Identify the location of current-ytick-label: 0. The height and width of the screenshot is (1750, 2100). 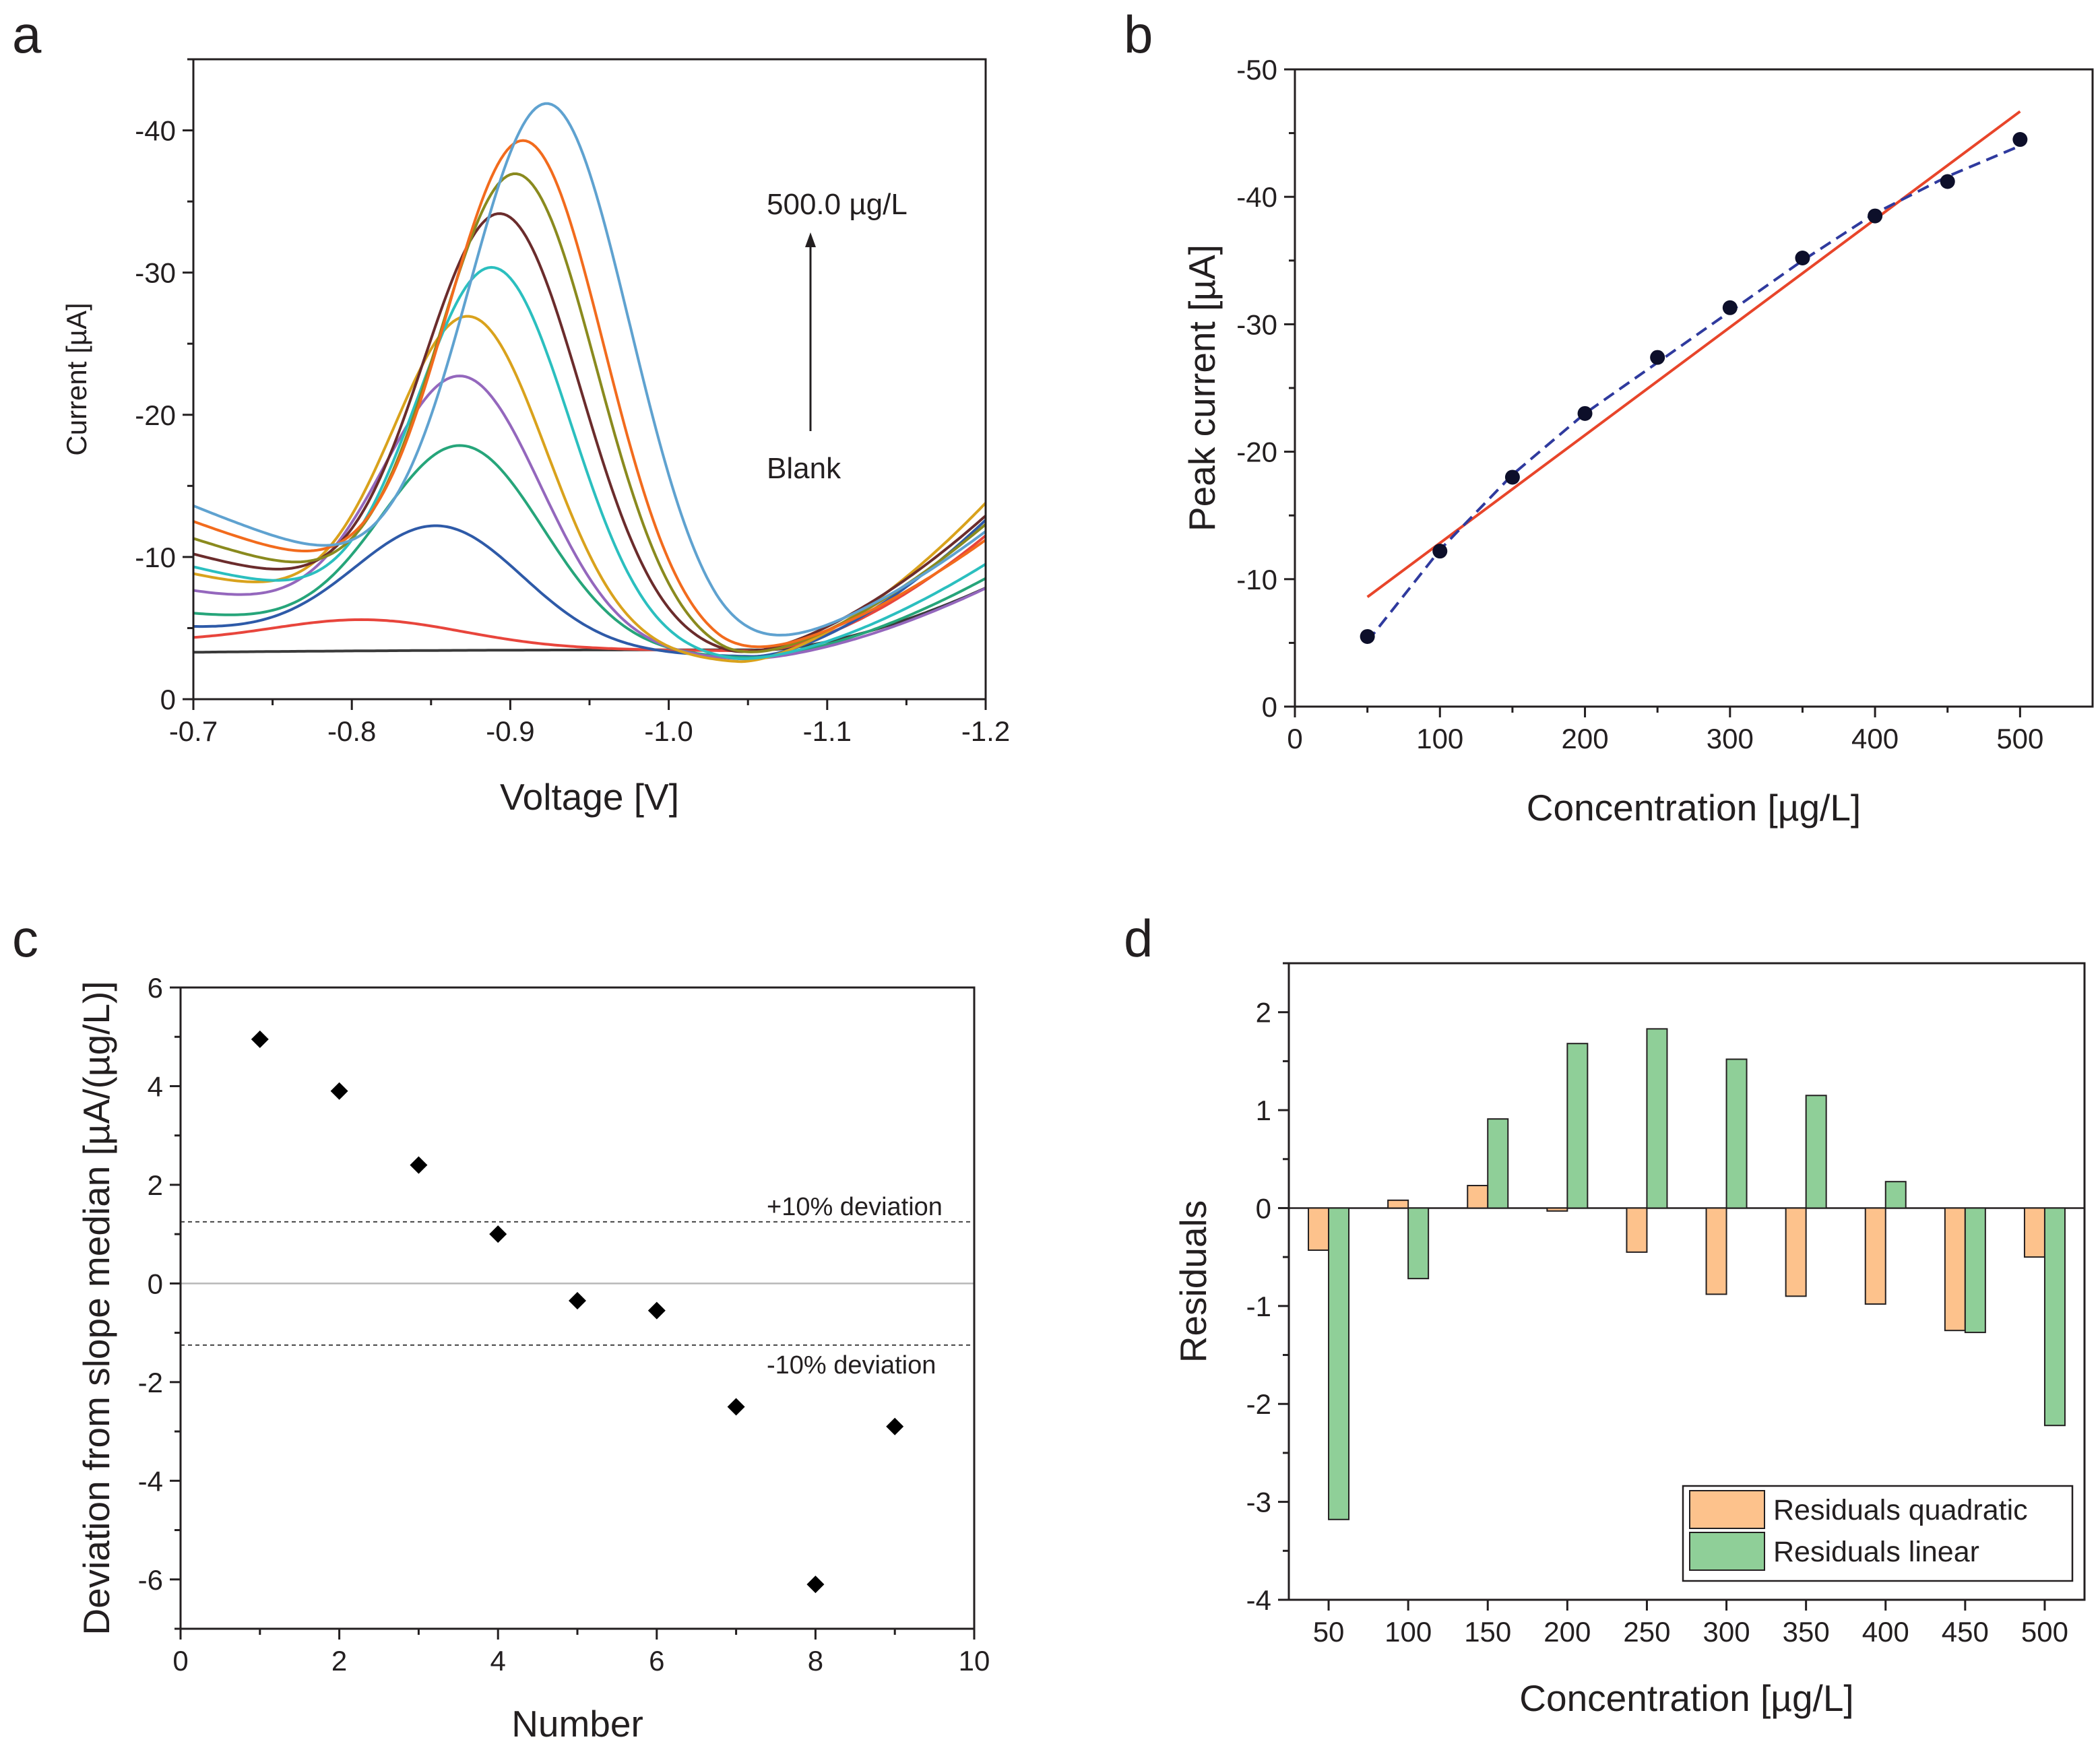
(168, 699).